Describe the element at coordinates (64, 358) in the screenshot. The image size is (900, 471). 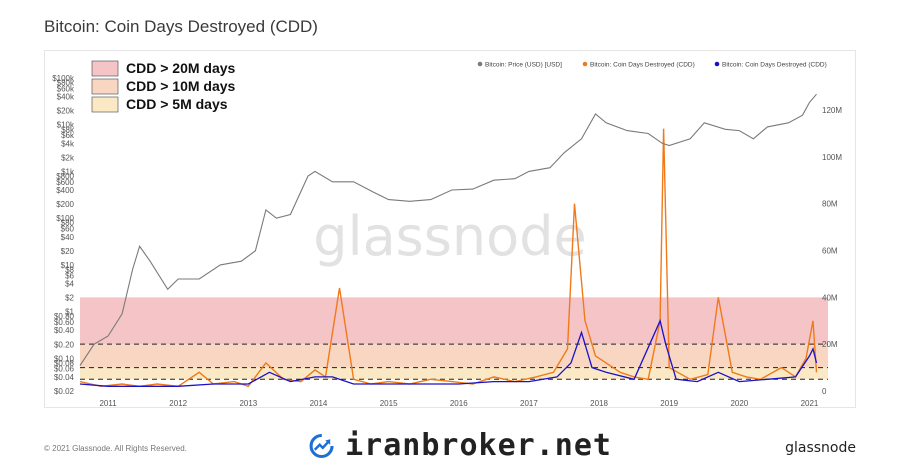
I see `y-left-tick: $0.10` at that location.